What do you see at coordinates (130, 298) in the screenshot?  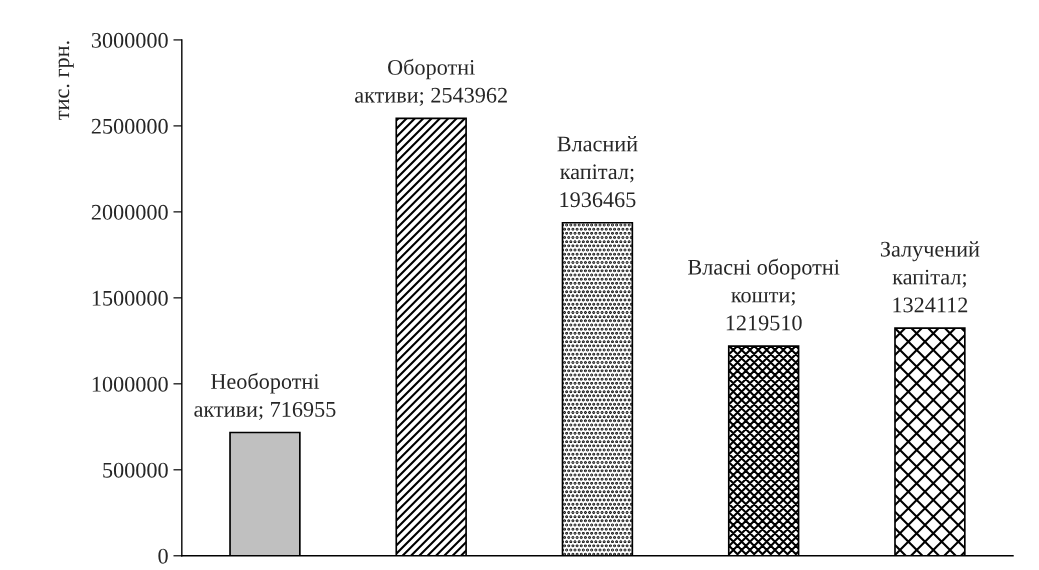 I see `y-tick-label: 1500000` at bounding box center [130, 298].